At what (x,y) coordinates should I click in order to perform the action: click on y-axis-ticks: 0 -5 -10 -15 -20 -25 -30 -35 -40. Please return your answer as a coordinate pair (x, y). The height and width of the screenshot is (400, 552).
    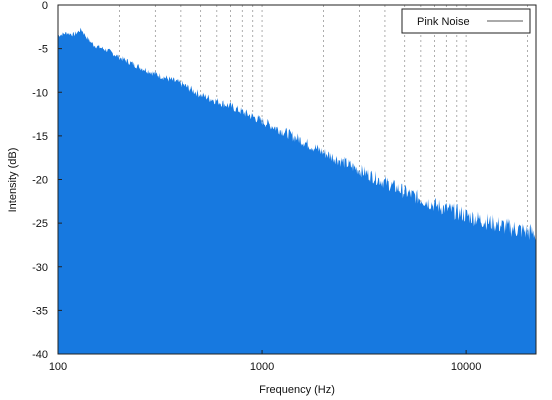
    Looking at the image, I should click on (47, 180).